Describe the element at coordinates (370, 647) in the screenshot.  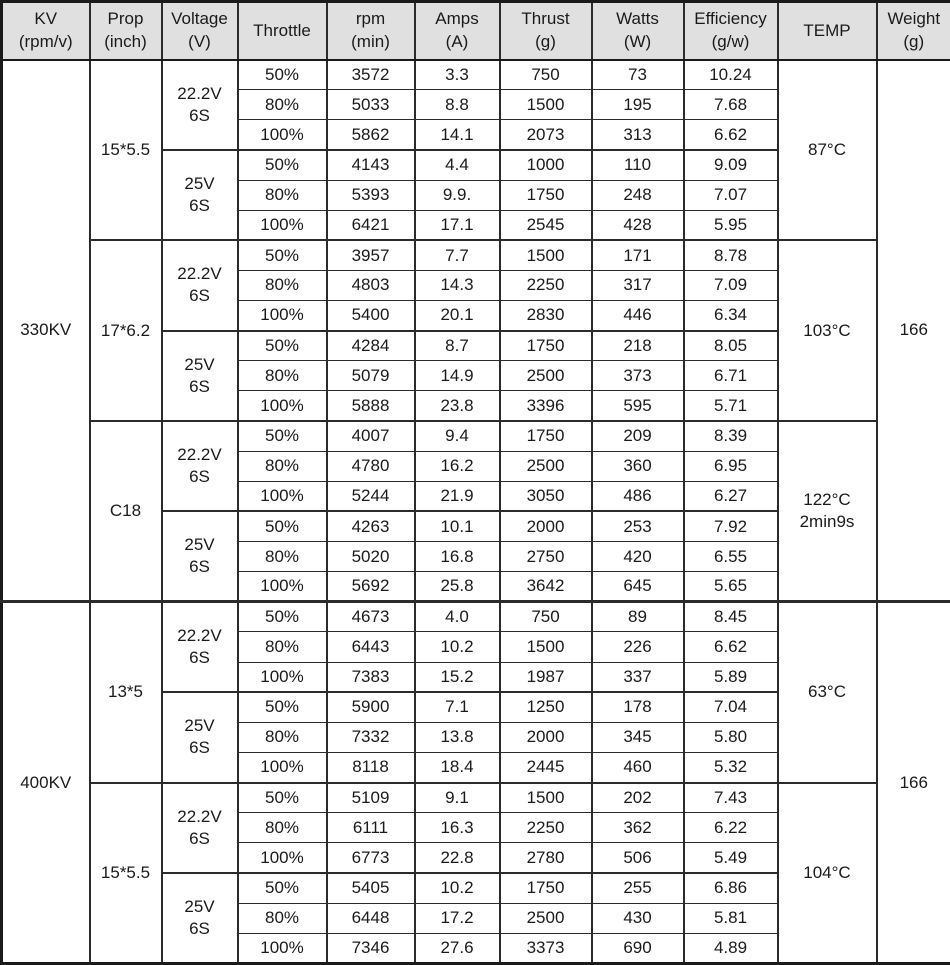
I see `rpm-cell: 6443` at that location.